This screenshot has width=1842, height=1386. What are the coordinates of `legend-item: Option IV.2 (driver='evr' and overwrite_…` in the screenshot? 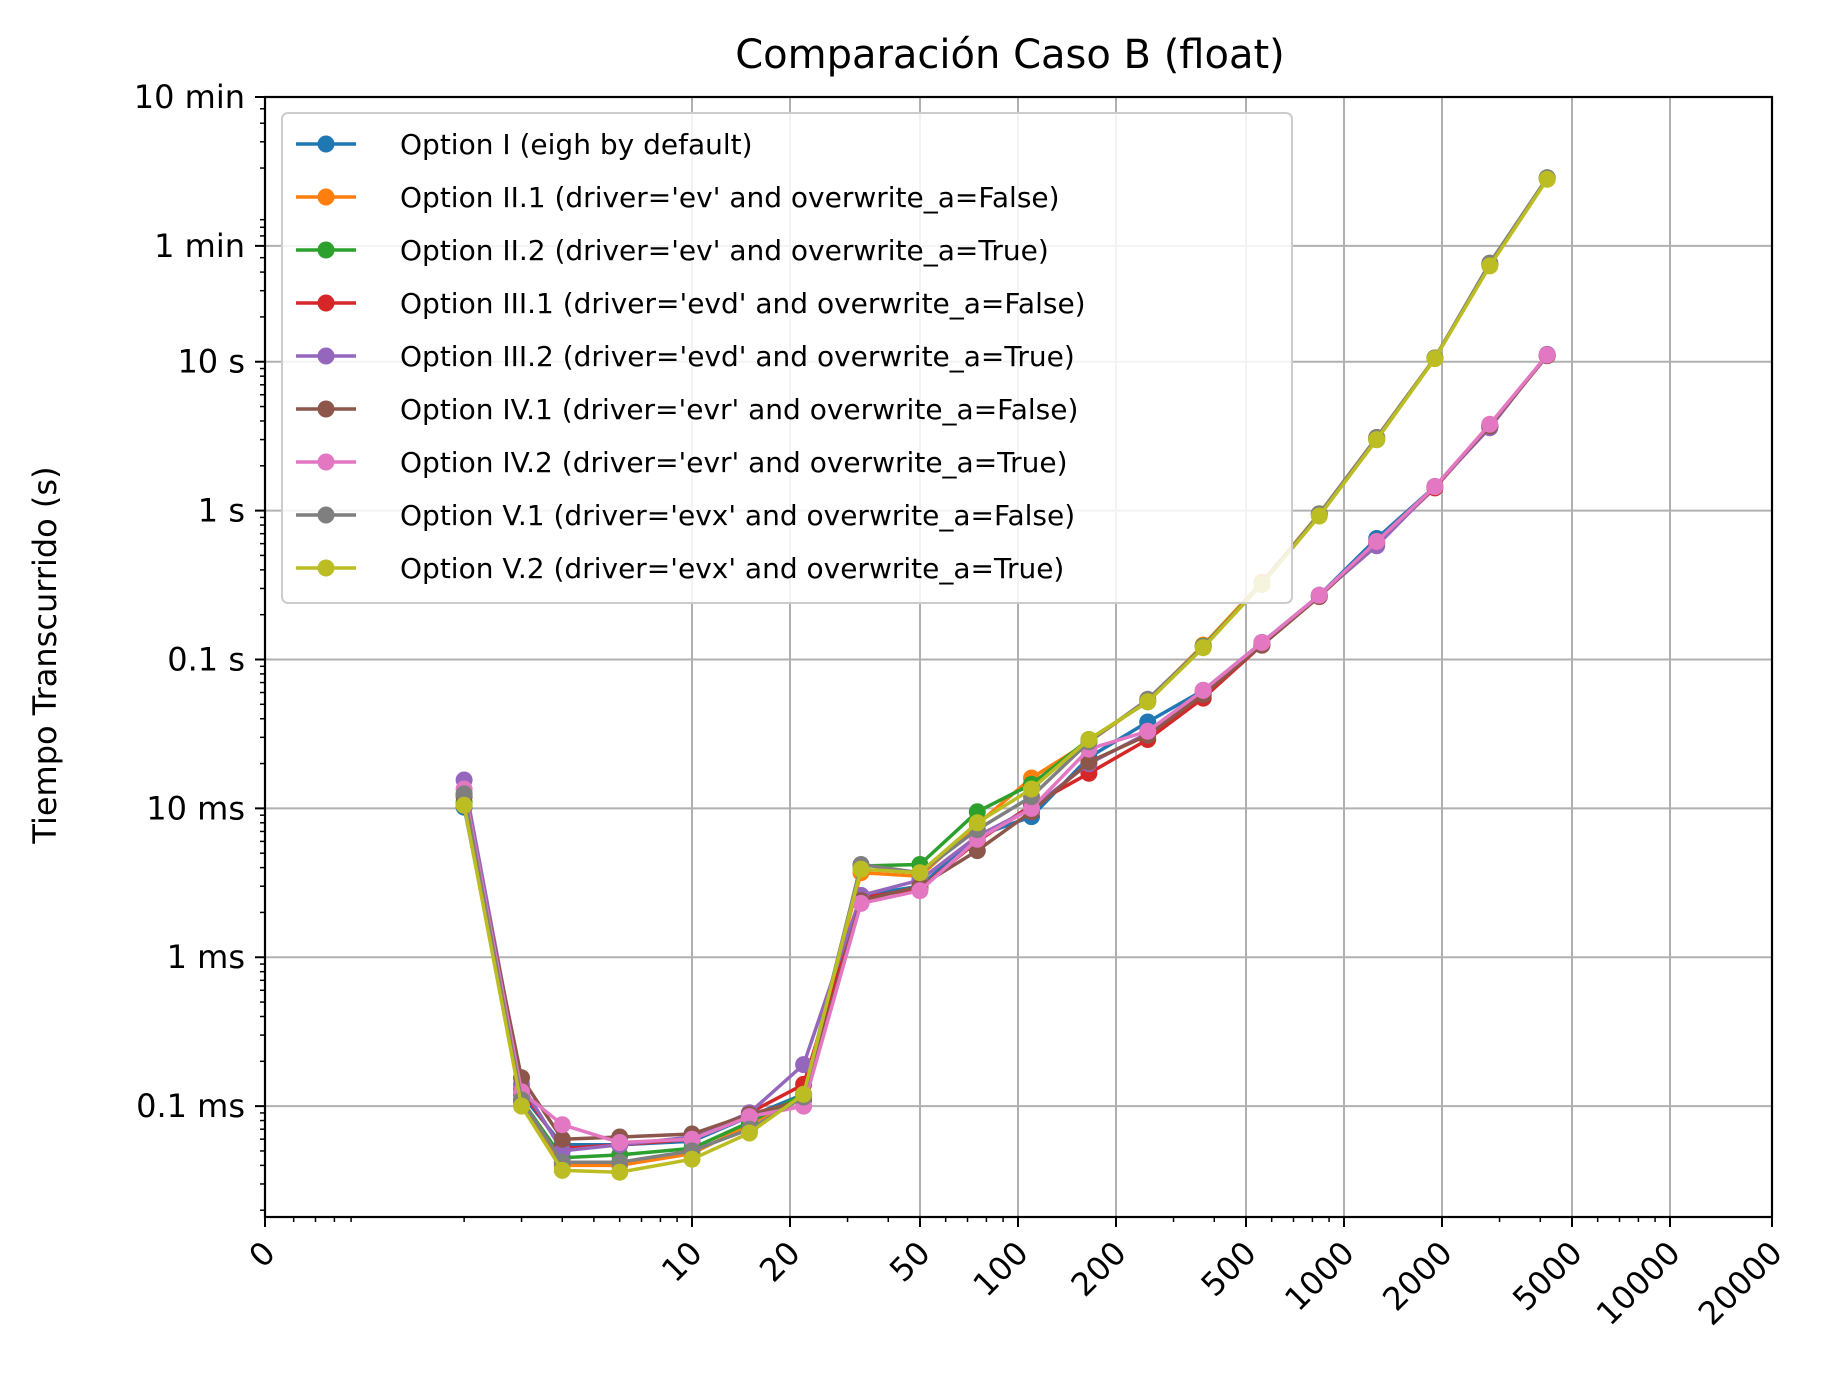 It's located at (682, 462).